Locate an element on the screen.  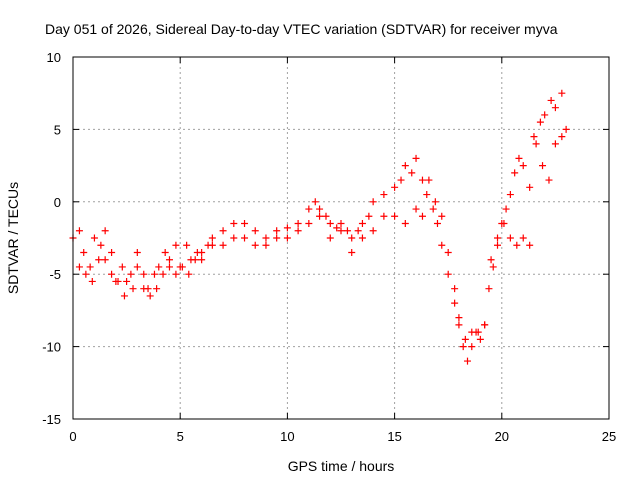
y-tick-label: 10 is located at coordinates (54, 57).